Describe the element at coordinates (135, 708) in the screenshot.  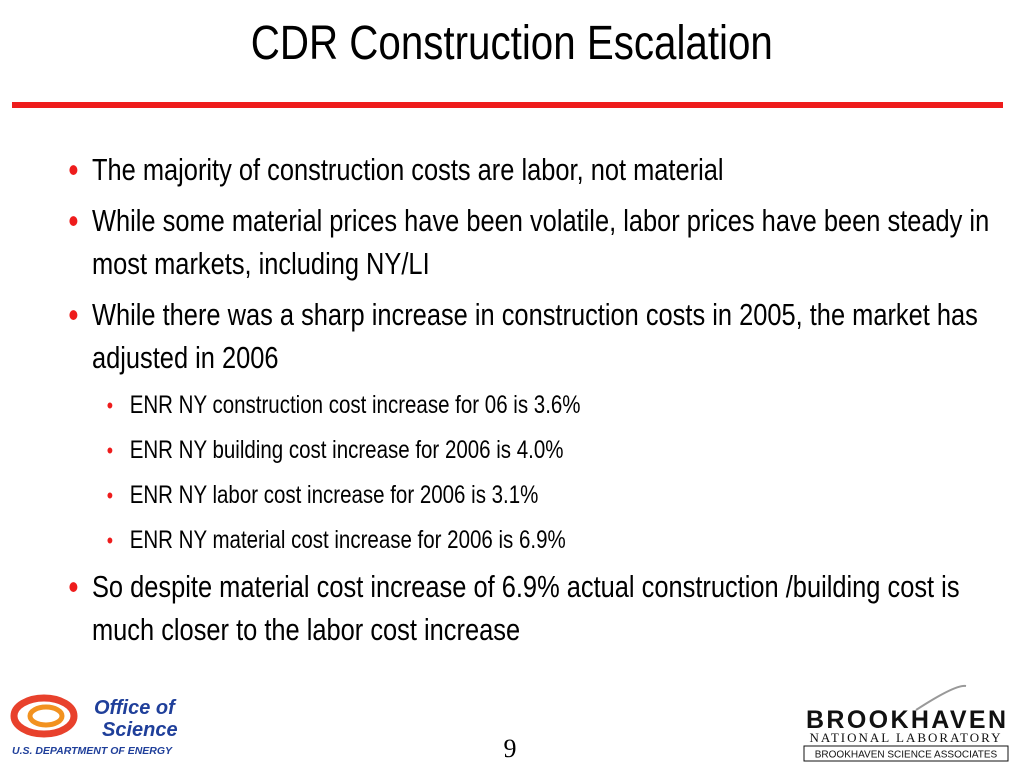
I see `doe-line1: Office of` at that location.